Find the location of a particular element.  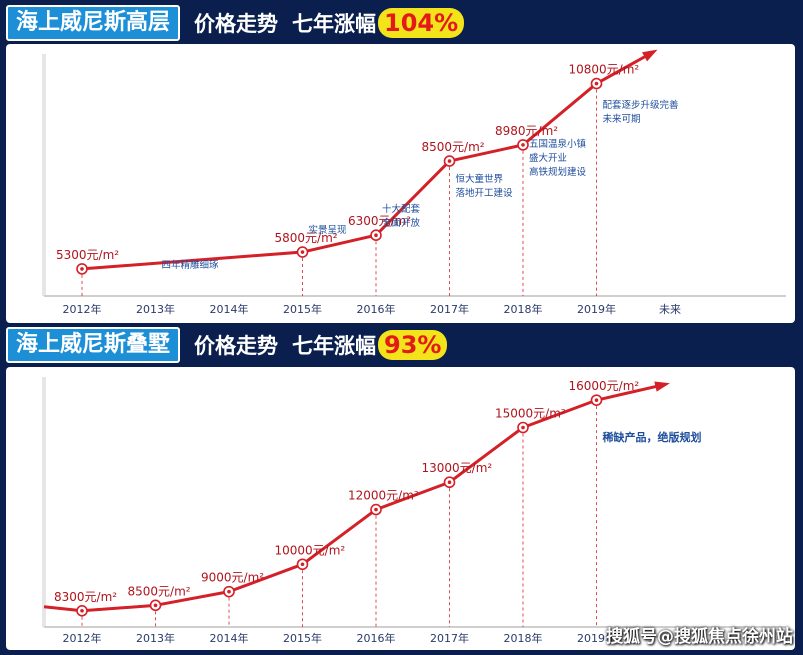

annotation-text: 盛大开业 is located at coordinates (548, 158).